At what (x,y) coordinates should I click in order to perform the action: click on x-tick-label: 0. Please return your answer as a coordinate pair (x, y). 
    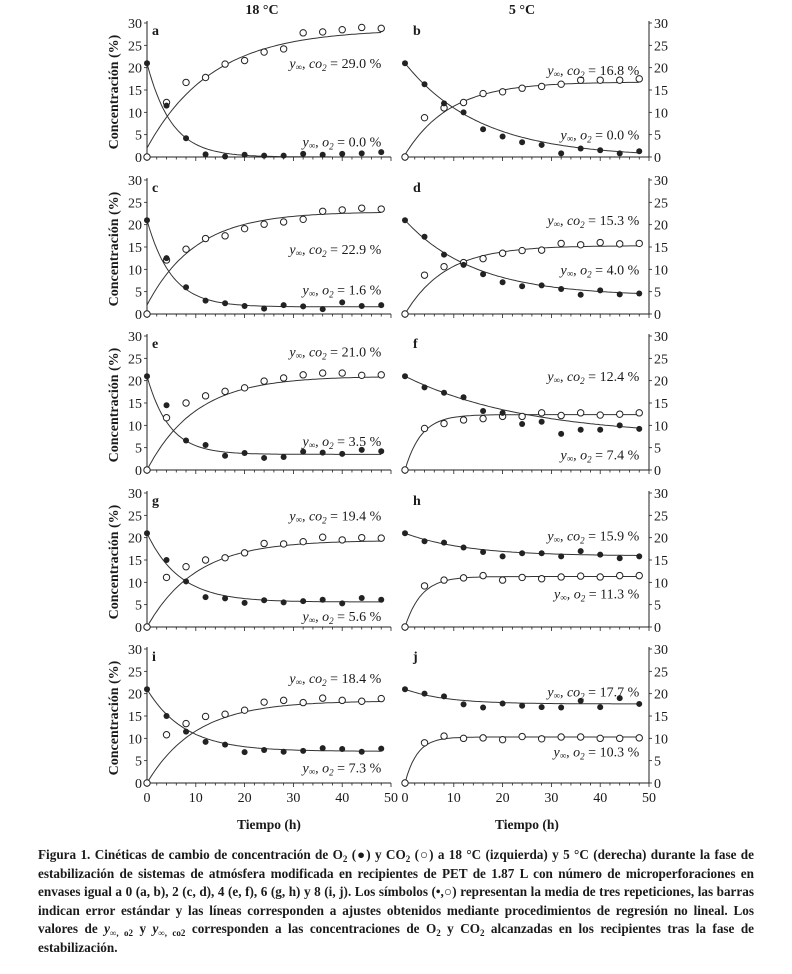
    Looking at the image, I should click on (147, 798).